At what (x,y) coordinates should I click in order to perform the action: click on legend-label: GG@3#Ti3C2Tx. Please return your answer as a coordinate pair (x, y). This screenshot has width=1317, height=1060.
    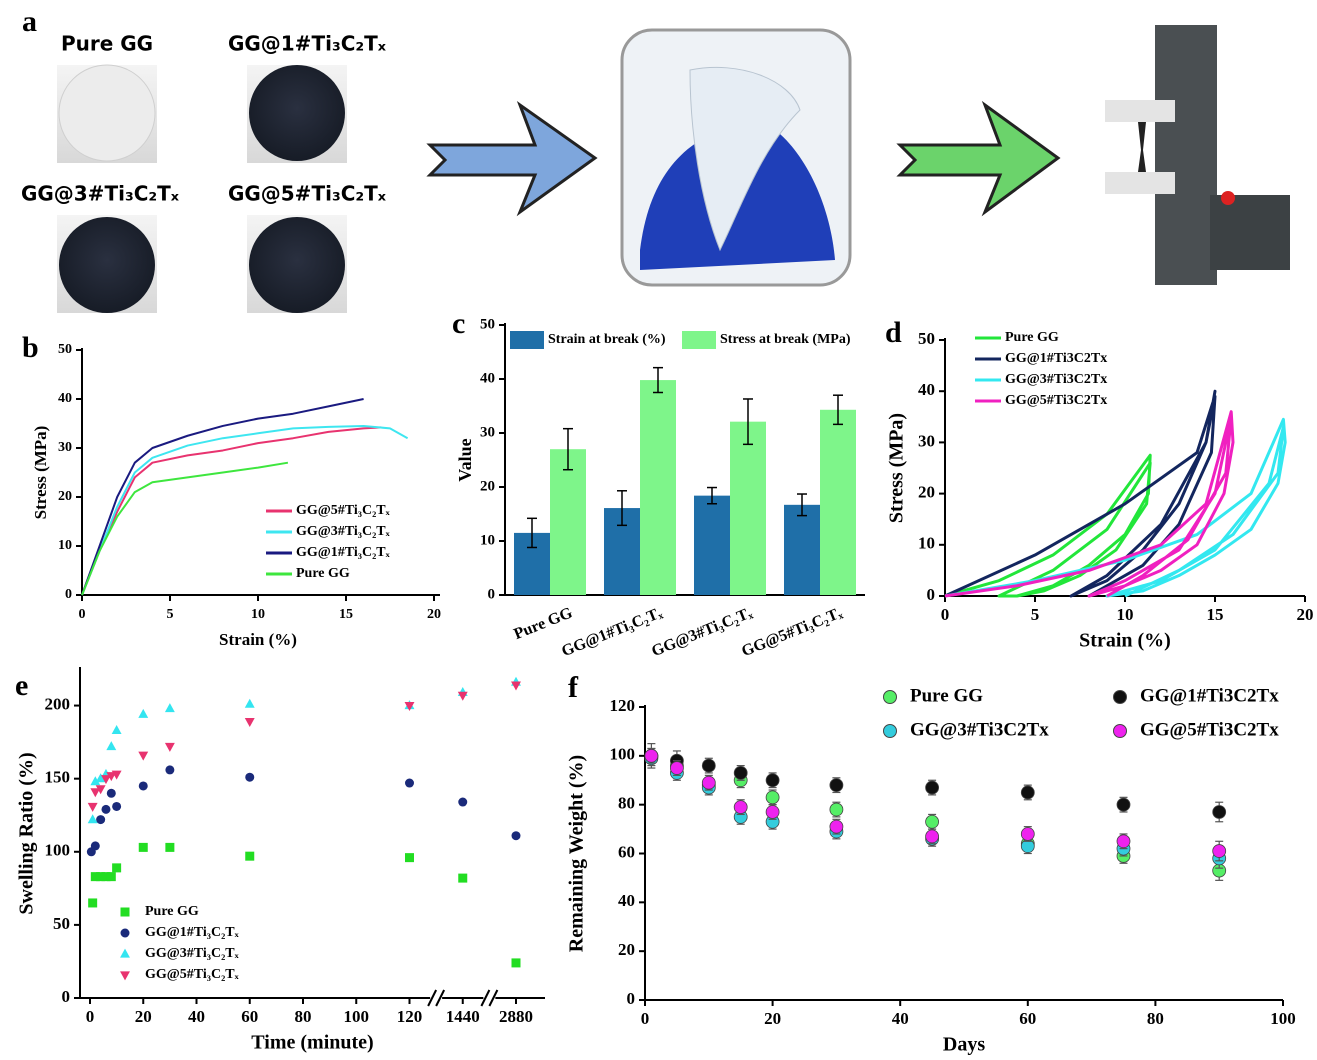
    Looking at the image, I should click on (979, 729).